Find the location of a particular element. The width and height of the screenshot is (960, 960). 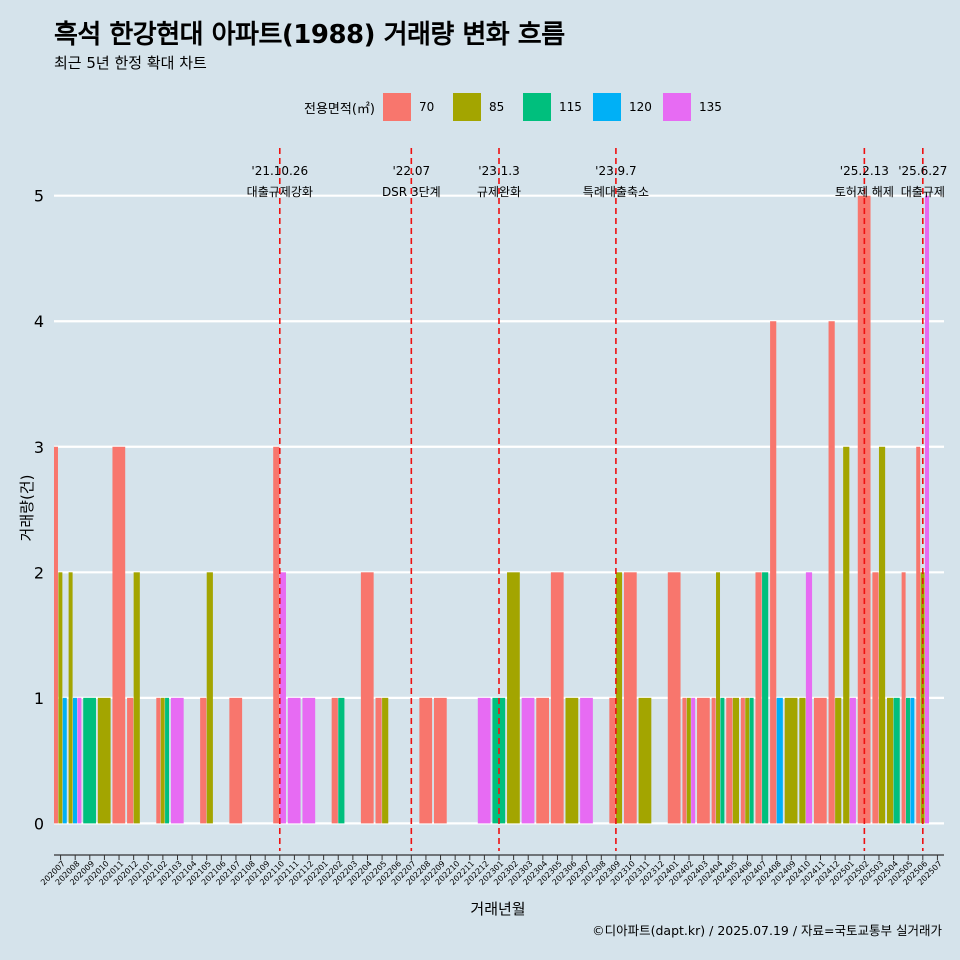

y-tick-label: 1 is located at coordinates (39, 698).